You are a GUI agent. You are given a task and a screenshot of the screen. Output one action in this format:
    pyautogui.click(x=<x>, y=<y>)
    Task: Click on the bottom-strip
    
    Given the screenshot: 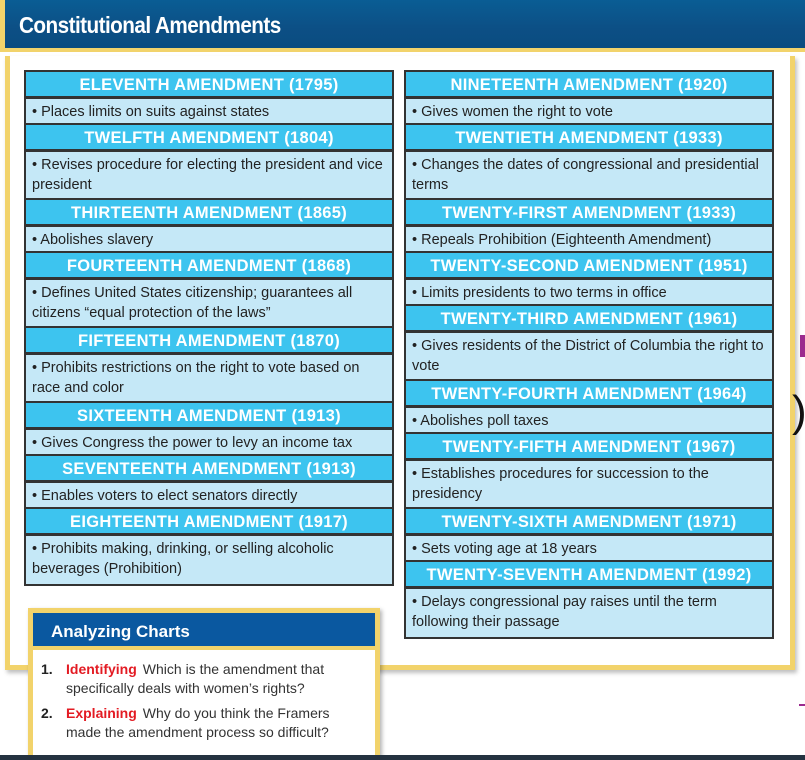 What is the action you would take?
    pyautogui.click(x=402, y=757)
    